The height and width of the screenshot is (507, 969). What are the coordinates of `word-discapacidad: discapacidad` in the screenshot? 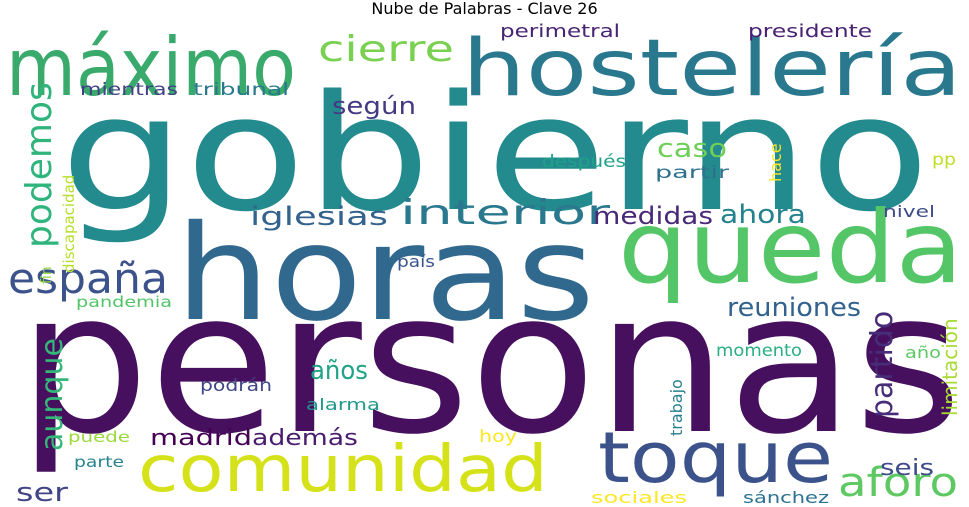 It's located at (69, 223).